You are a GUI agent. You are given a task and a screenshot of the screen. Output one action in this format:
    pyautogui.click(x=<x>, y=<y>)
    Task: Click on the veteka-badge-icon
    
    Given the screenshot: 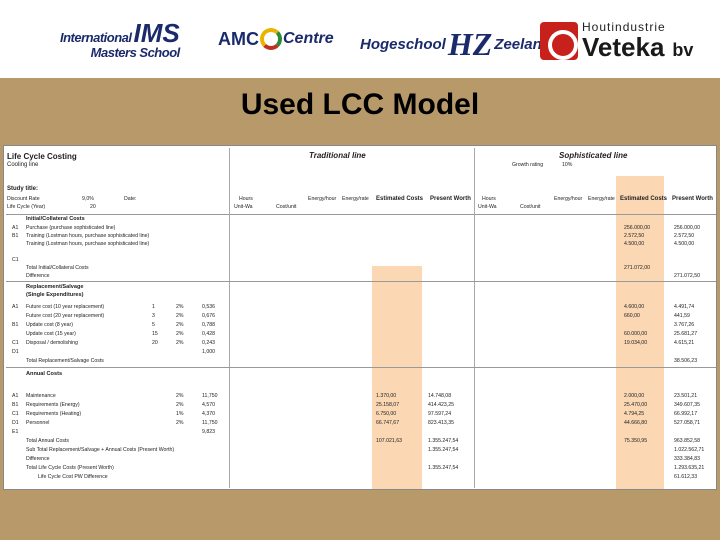 What is the action you would take?
    pyautogui.click(x=559, y=40)
    